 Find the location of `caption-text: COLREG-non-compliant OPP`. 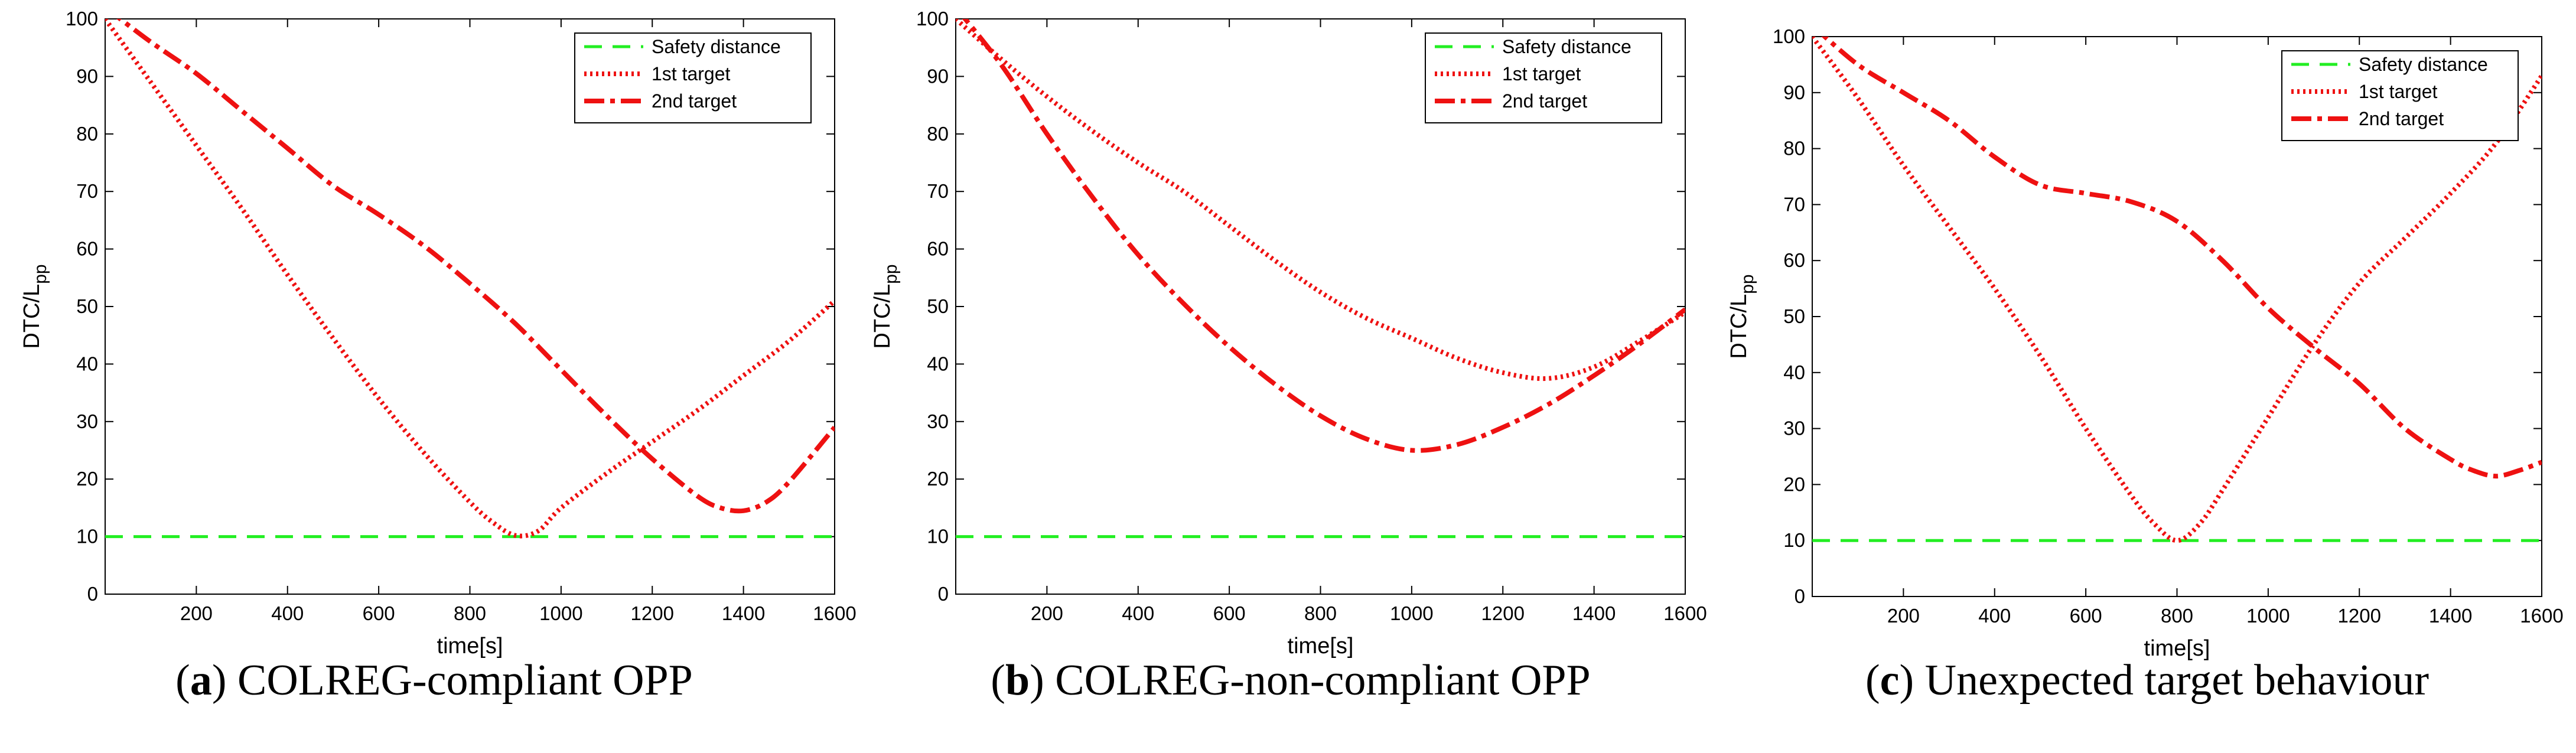

caption-text: COLREG-non-compliant OPP is located at coordinates (1323, 680).